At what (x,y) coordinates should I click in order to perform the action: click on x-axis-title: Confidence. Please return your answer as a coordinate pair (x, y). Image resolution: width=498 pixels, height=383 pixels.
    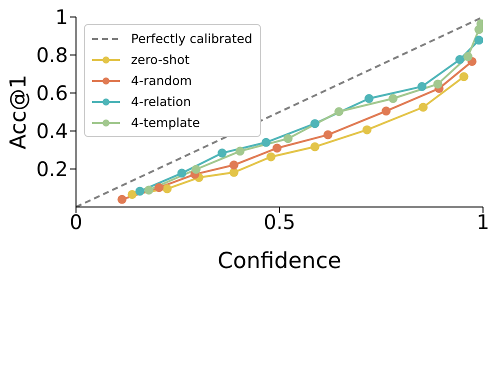
    Looking at the image, I should click on (280, 261).